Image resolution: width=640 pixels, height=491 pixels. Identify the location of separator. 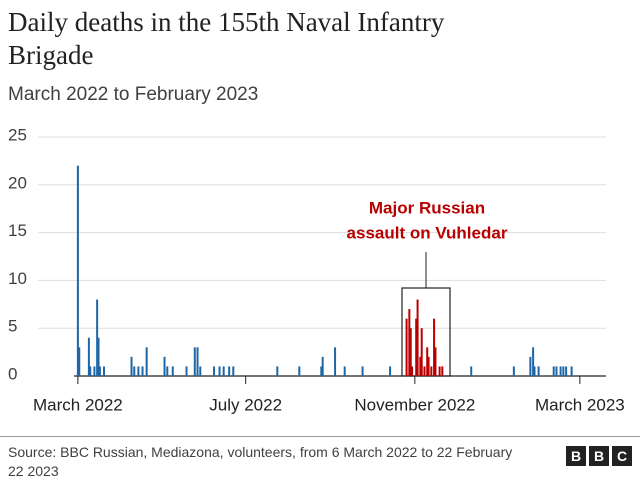
(320, 436).